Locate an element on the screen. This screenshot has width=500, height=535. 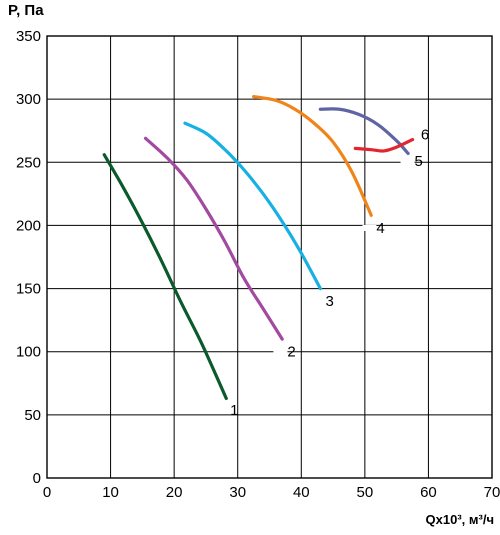
y-tick-label: 300 is located at coordinates (28, 99).